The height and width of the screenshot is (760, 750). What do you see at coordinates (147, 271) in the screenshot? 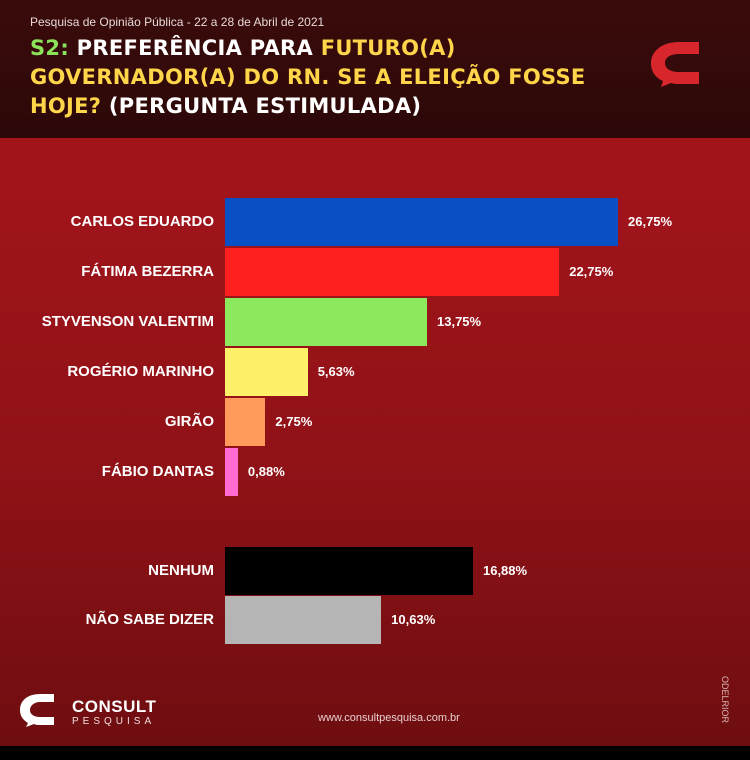
I see `category-label: FÁTIMA BEZERRA` at bounding box center [147, 271].